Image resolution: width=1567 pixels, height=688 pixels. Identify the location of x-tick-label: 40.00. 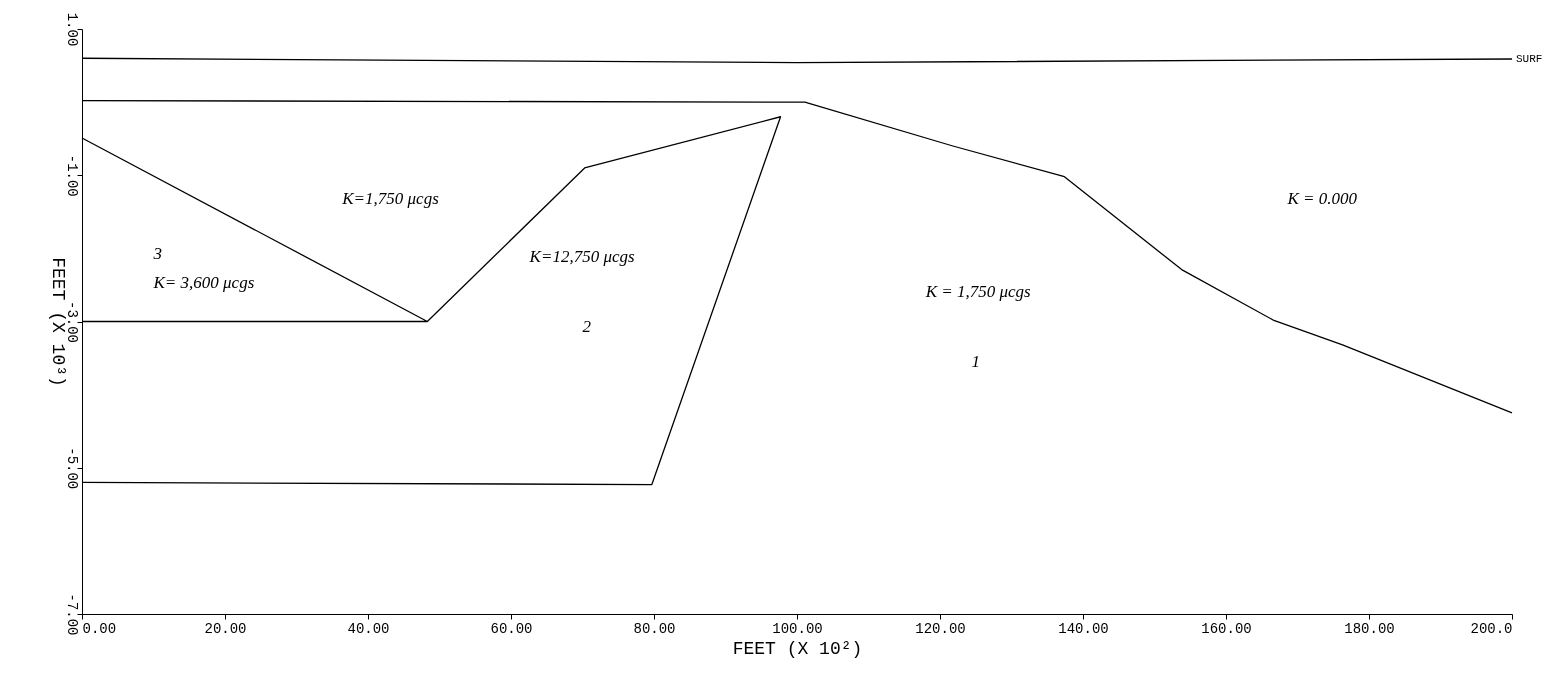
(368, 628).